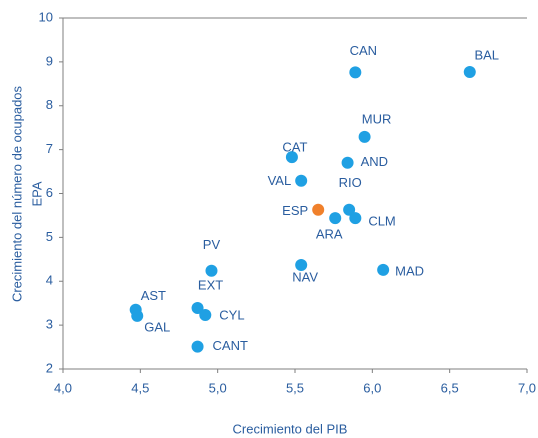  What do you see at coordinates (450, 387) in the screenshot?
I see `x-tick-label: 6,5` at bounding box center [450, 387].